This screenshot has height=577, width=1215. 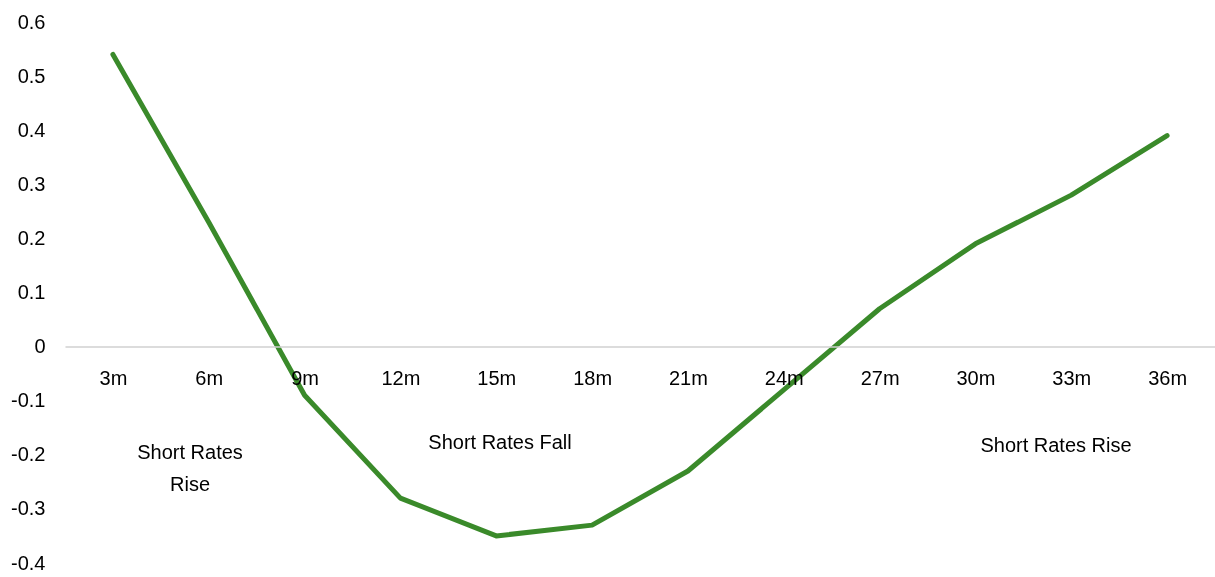 I want to click on y-tick-label: 0.2, so click(x=31, y=237).